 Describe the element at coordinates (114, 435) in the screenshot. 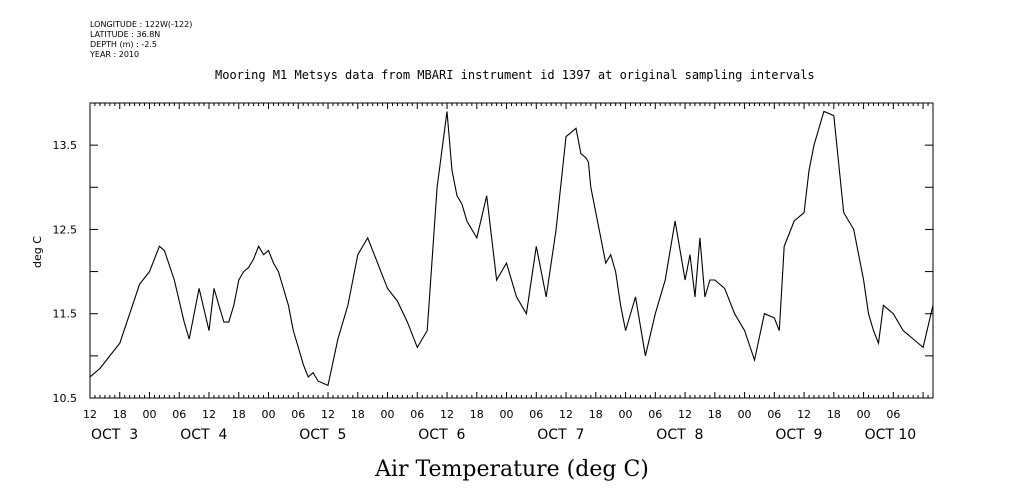

I see `x-day-label: OCT 3` at that location.